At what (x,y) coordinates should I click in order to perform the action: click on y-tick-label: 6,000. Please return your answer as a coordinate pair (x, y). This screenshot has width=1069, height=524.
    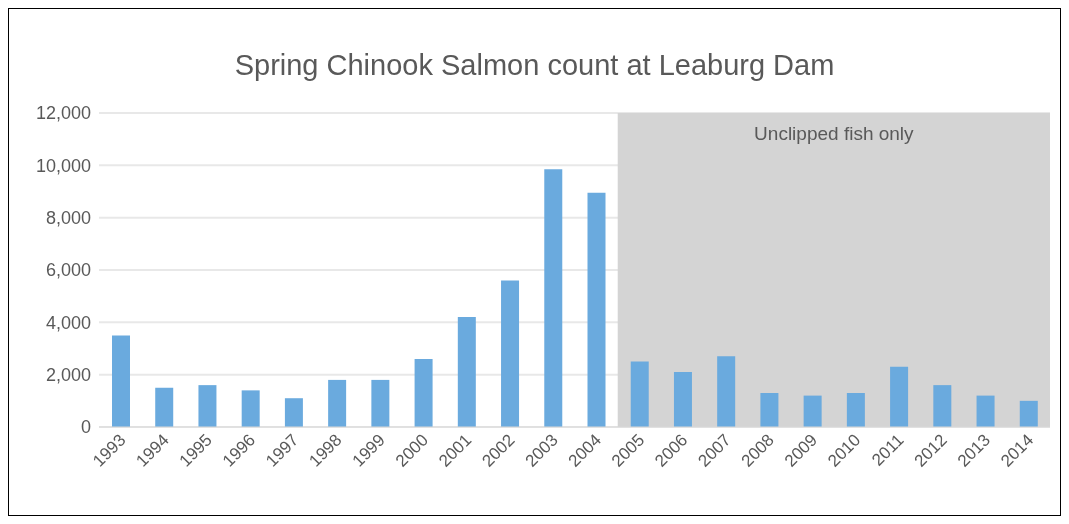
    Looking at the image, I should click on (68, 270).